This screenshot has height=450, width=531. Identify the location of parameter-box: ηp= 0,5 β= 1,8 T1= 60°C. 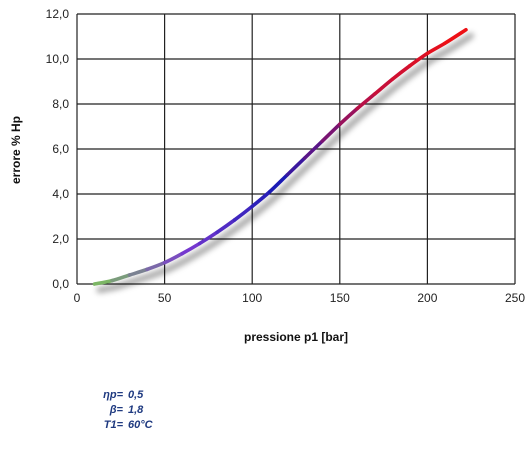
(127, 410).